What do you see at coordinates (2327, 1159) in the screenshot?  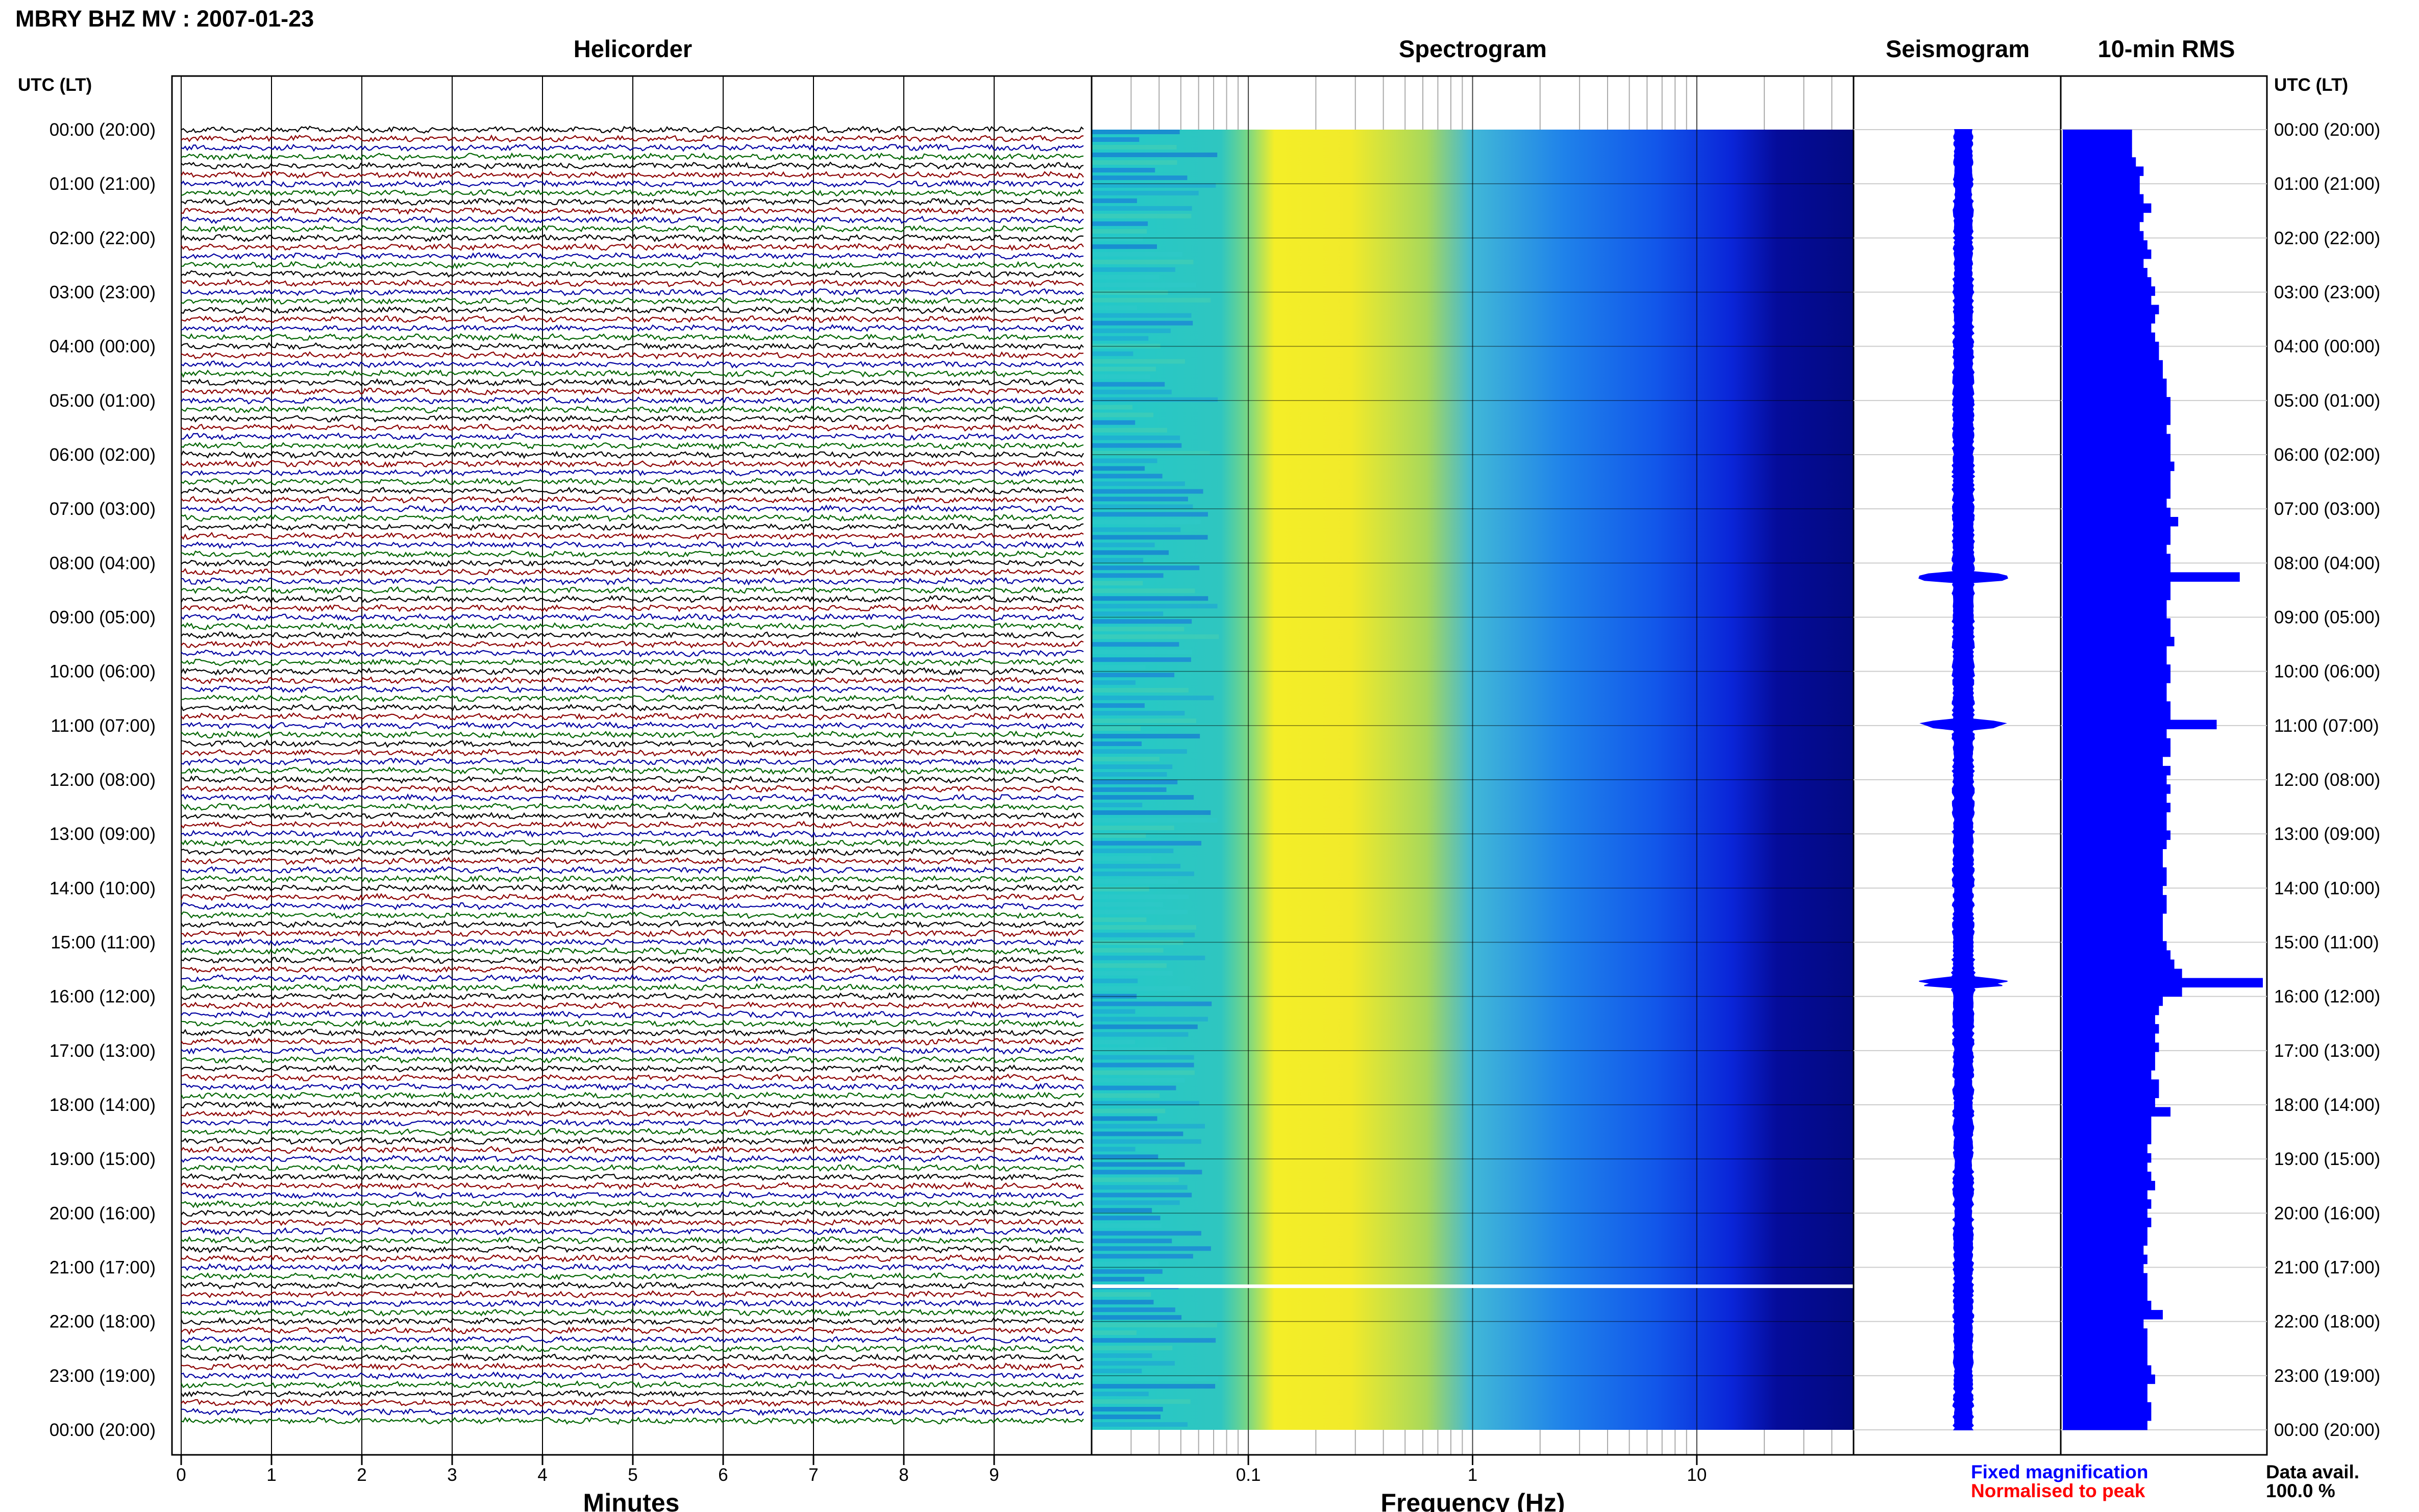 I see `time-label-right: 19:00 (15:00)` at bounding box center [2327, 1159].